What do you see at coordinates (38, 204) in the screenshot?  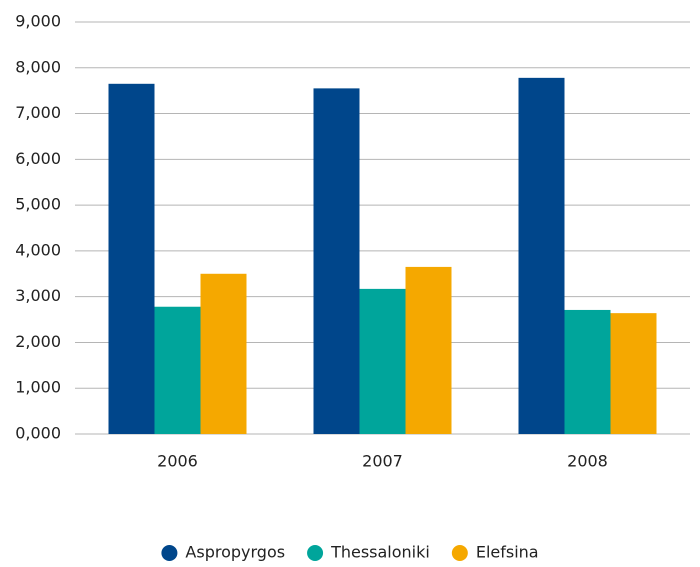 I see `y-tick-label: 5,000` at bounding box center [38, 204].